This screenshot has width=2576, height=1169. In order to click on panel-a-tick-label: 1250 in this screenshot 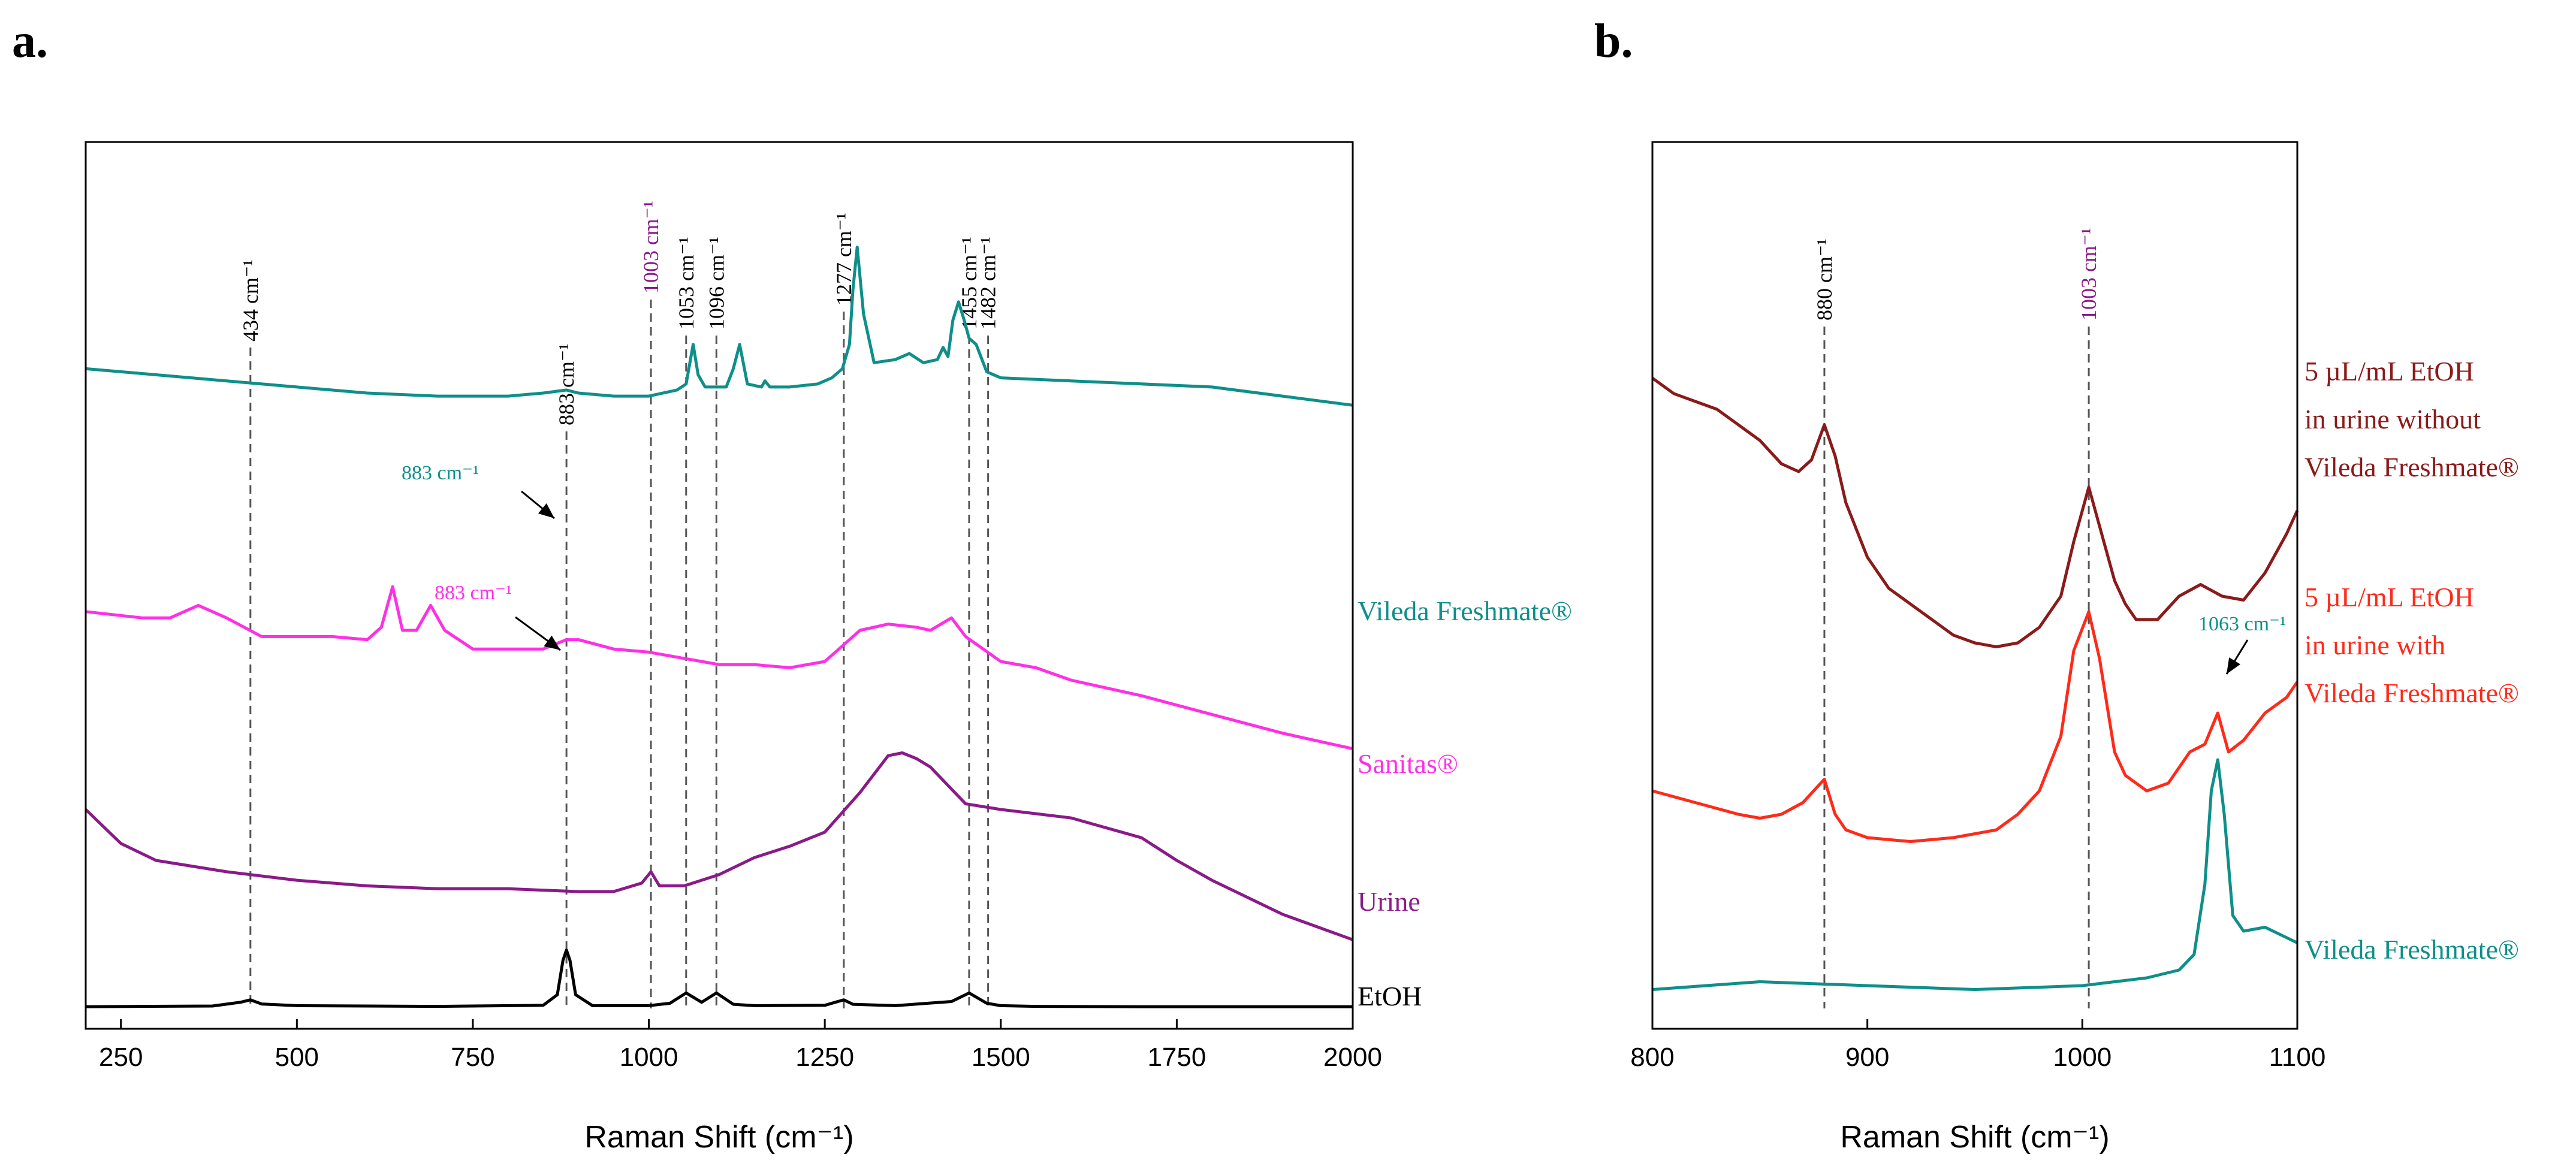, I will do `click(824, 1057)`.